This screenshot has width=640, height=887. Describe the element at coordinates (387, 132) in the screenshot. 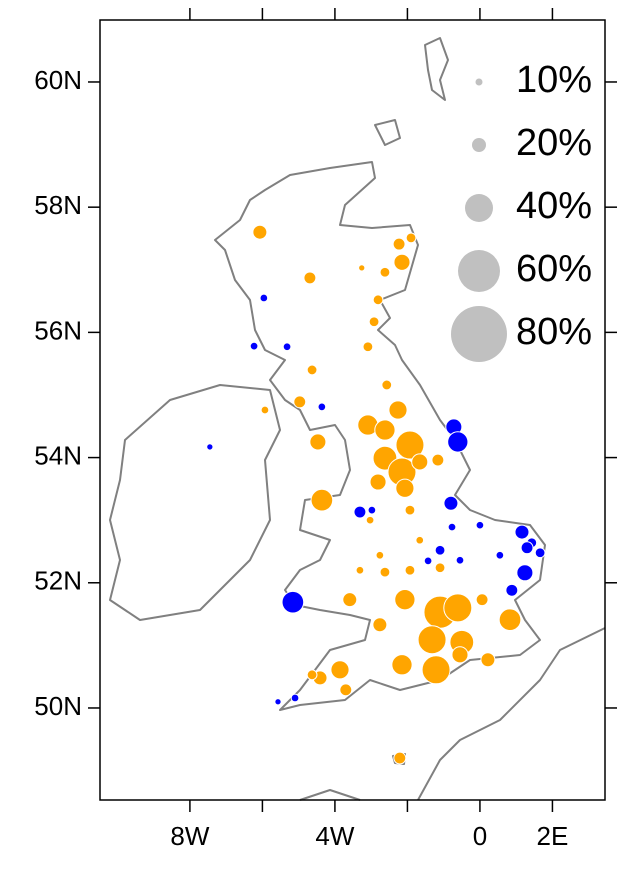

I see `orkney` at that location.